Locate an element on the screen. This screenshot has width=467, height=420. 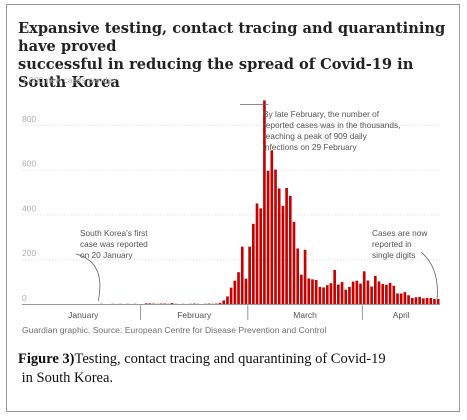
x-tick-label-march: March is located at coordinates (305, 315).